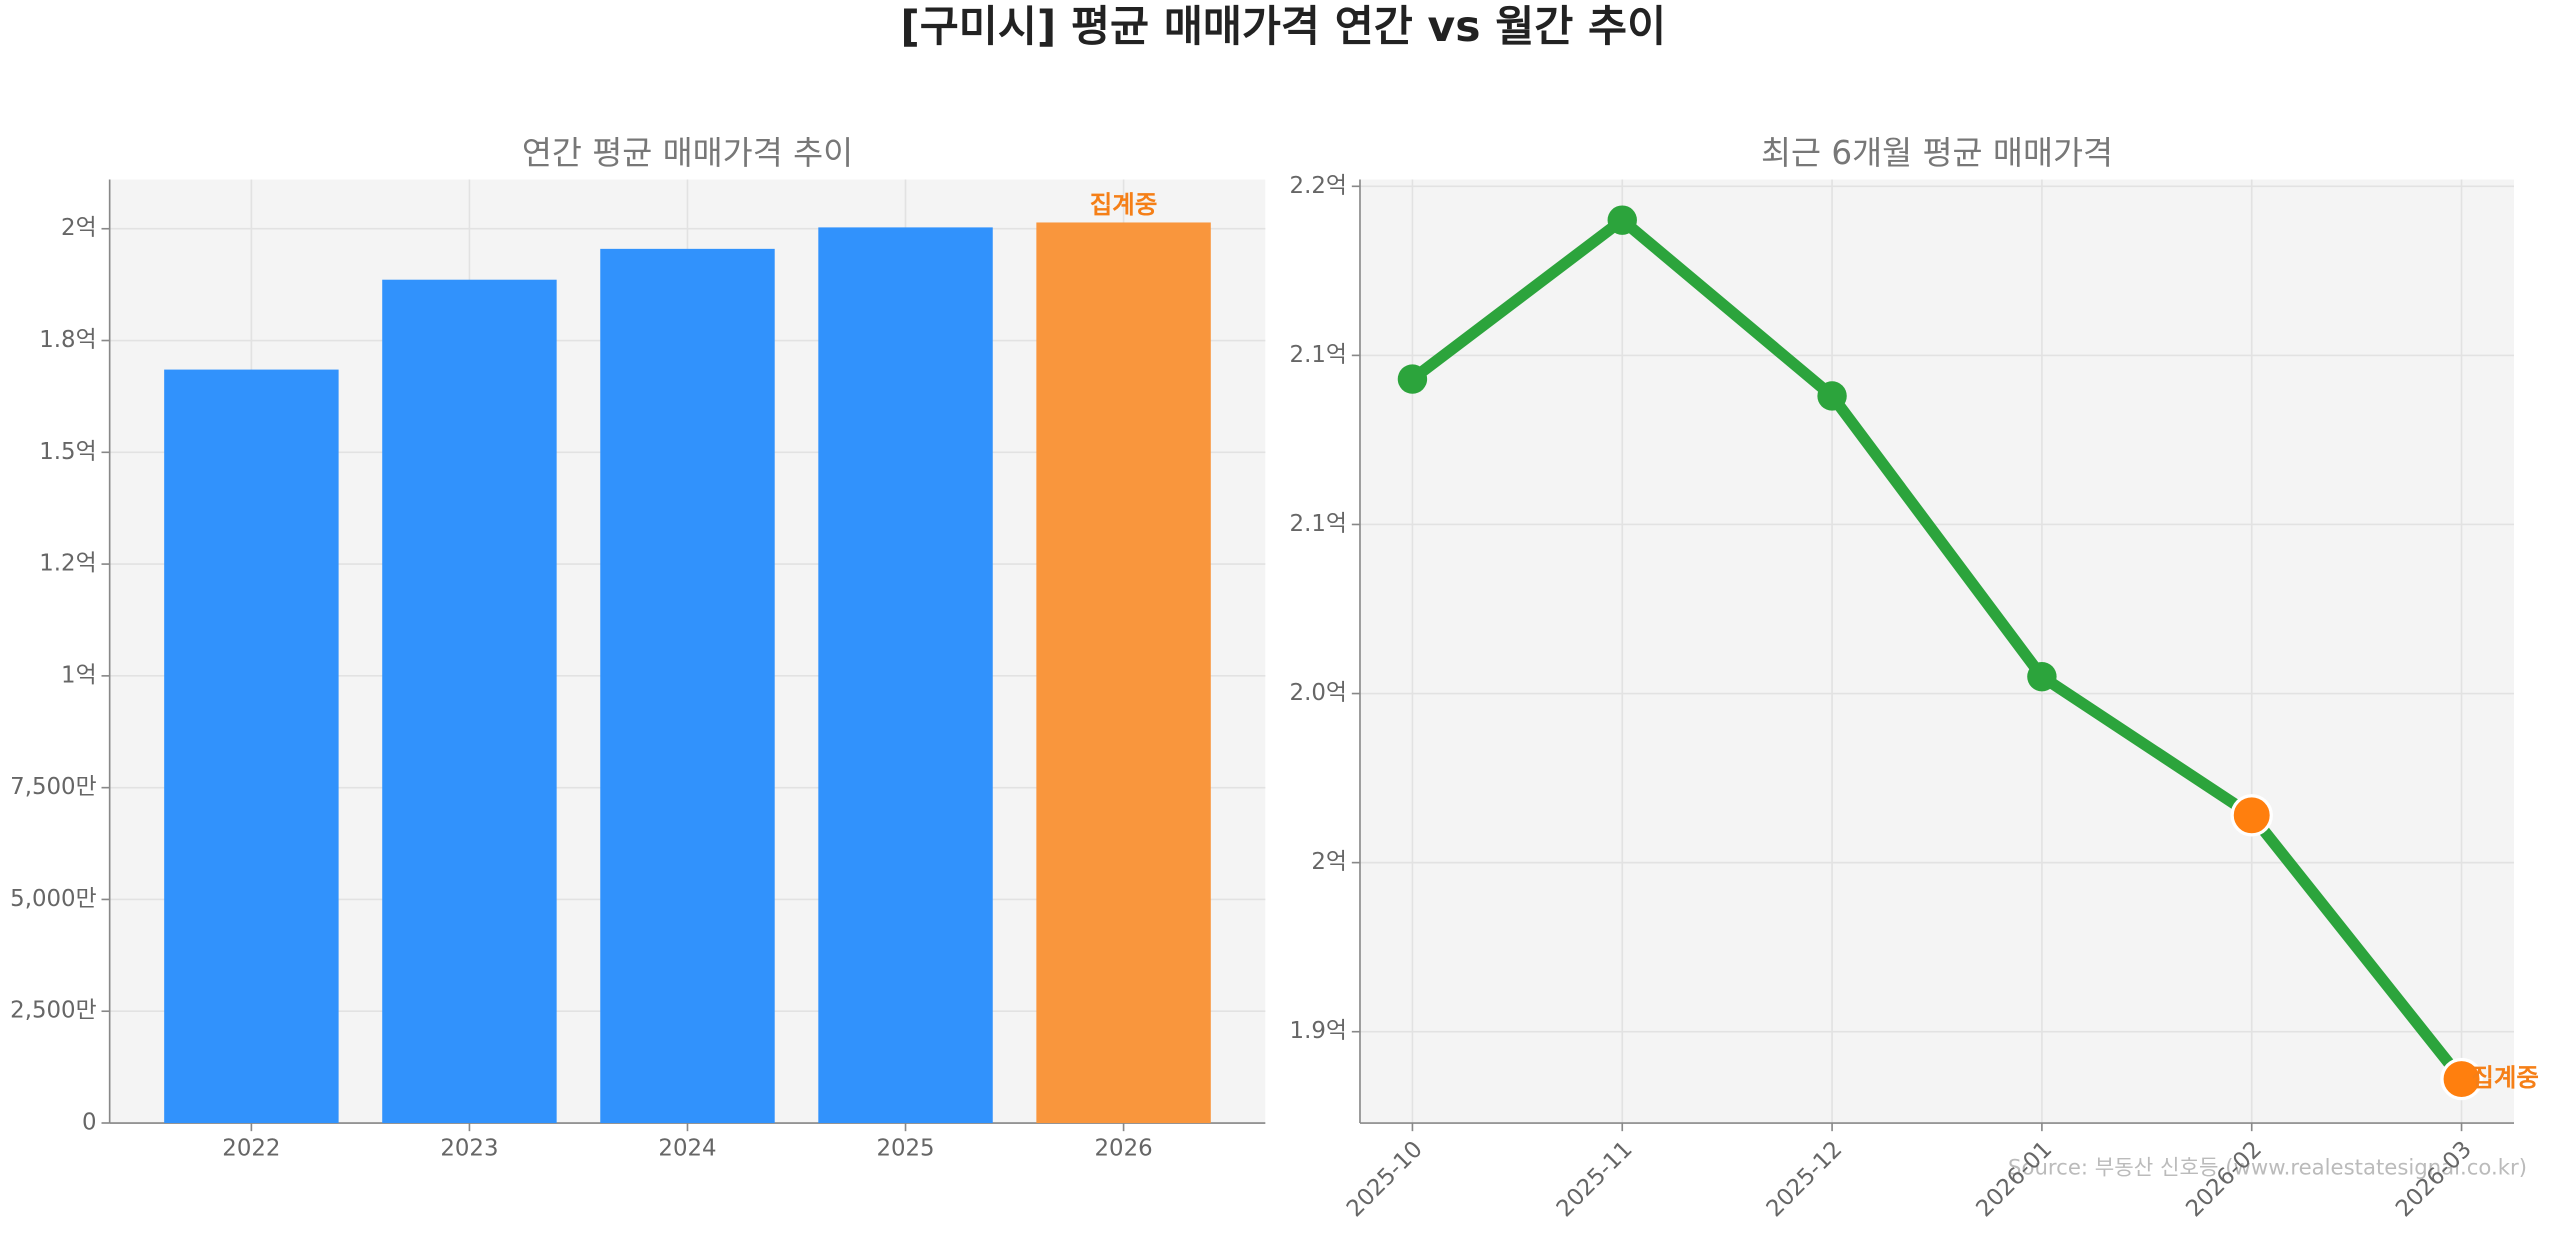 The width and height of the screenshot is (2560, 1234). Describe the element at coordinates (1805, 1179) in the screenshot. I see `x-tick-label: 2025-12` at that location.